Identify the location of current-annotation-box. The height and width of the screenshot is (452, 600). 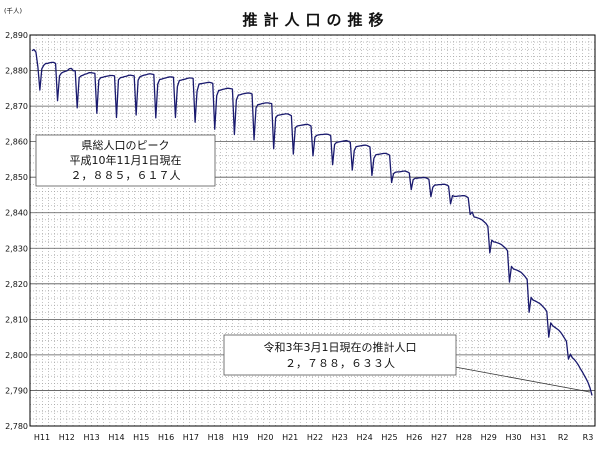
(340, 355).